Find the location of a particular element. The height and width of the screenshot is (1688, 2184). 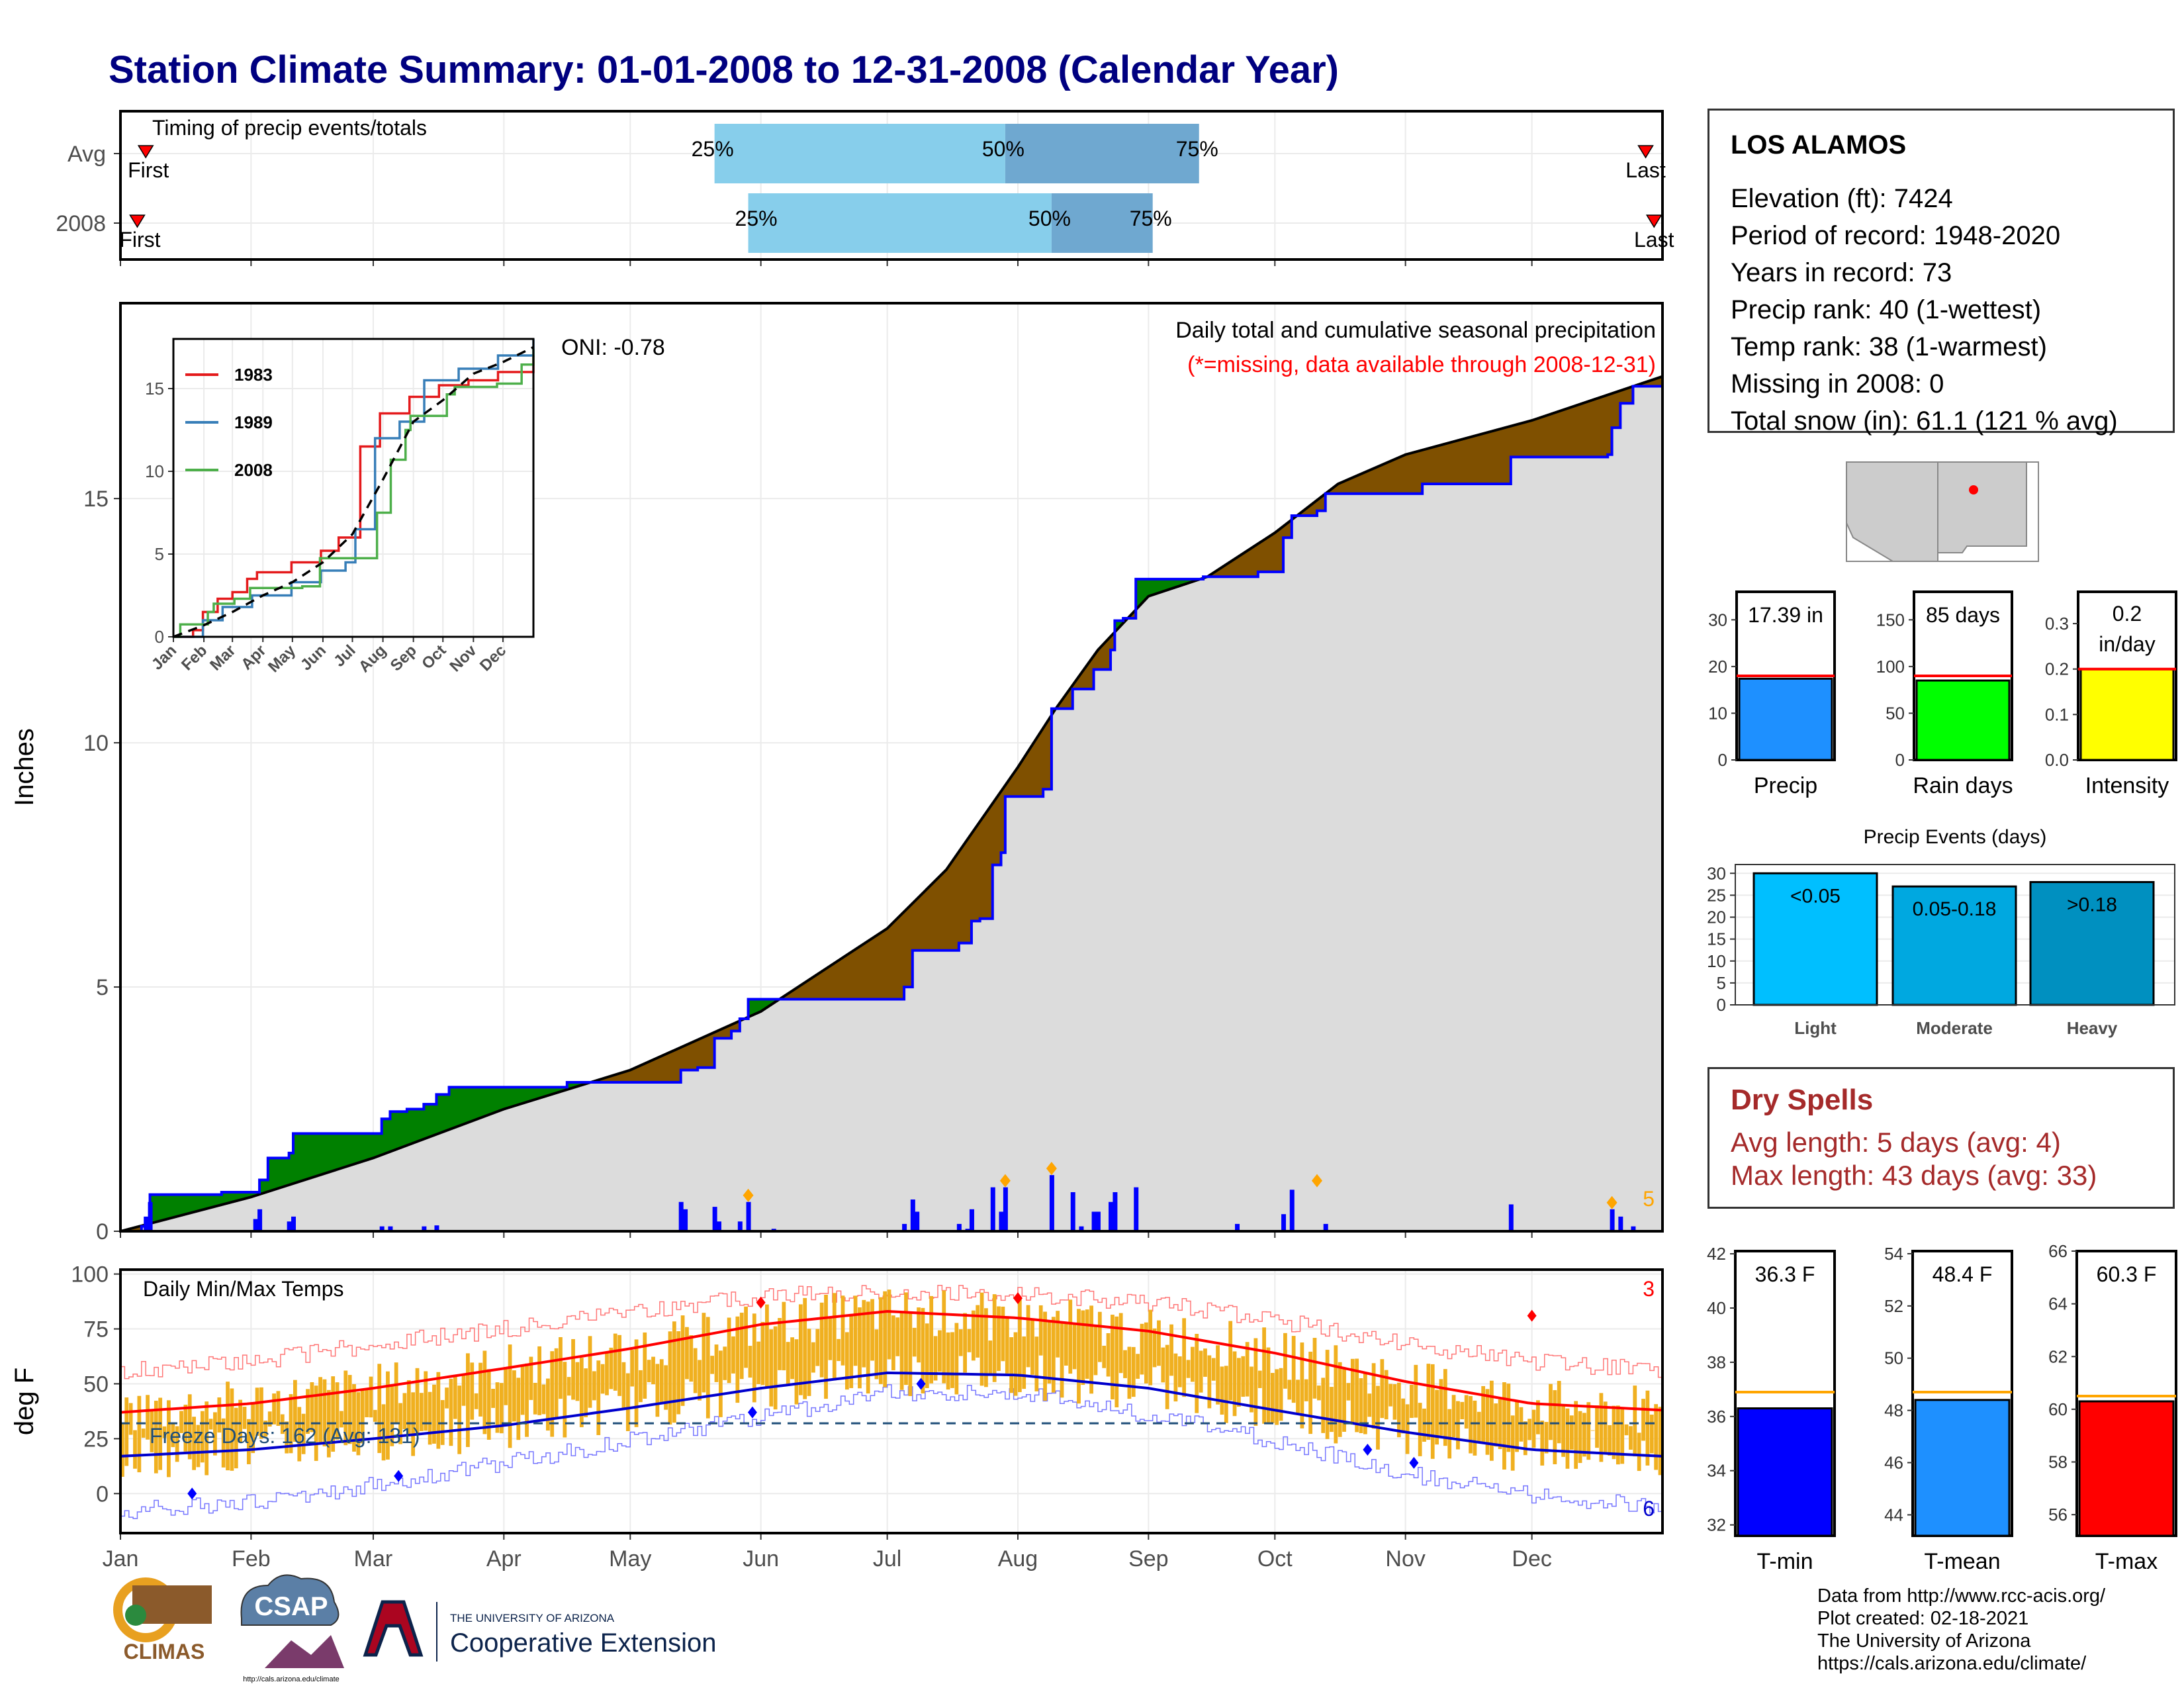

credit-line: Plot created: 02-18-2021 is located at coordinates (1923, 1618).